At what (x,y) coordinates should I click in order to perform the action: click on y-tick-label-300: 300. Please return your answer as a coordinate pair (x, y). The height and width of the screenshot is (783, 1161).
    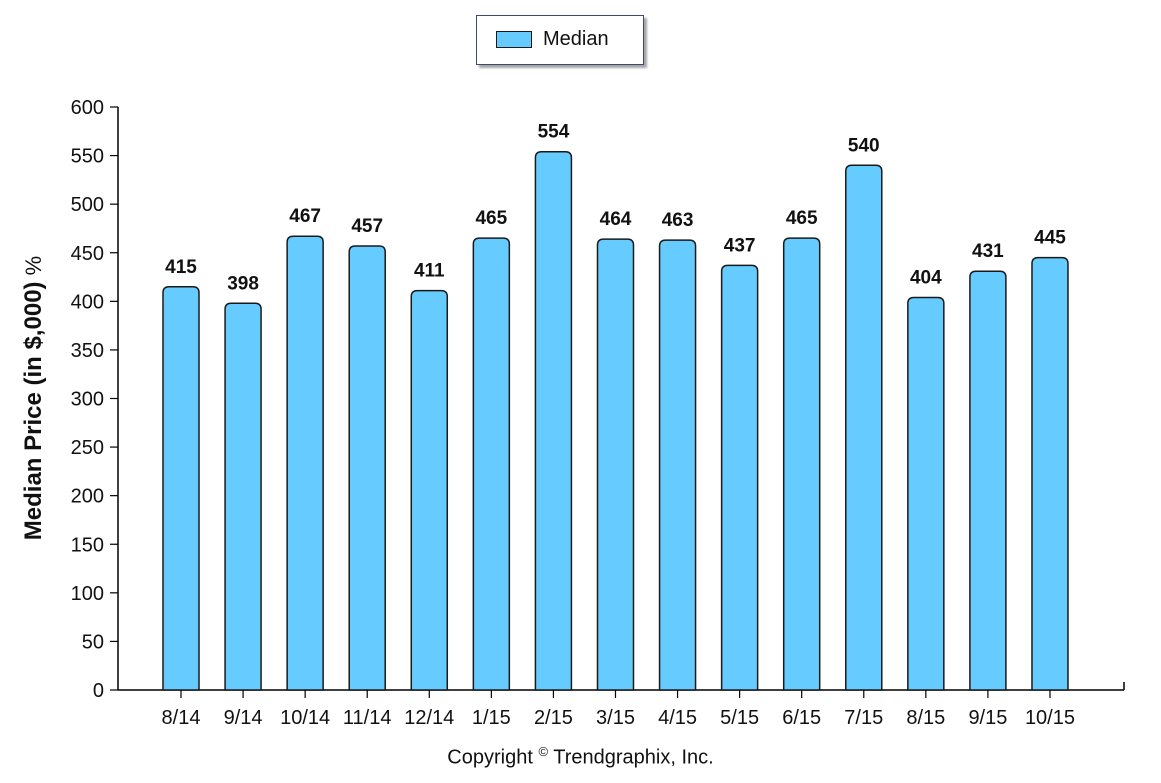
    Looking at the image, I should click on (87, 400).